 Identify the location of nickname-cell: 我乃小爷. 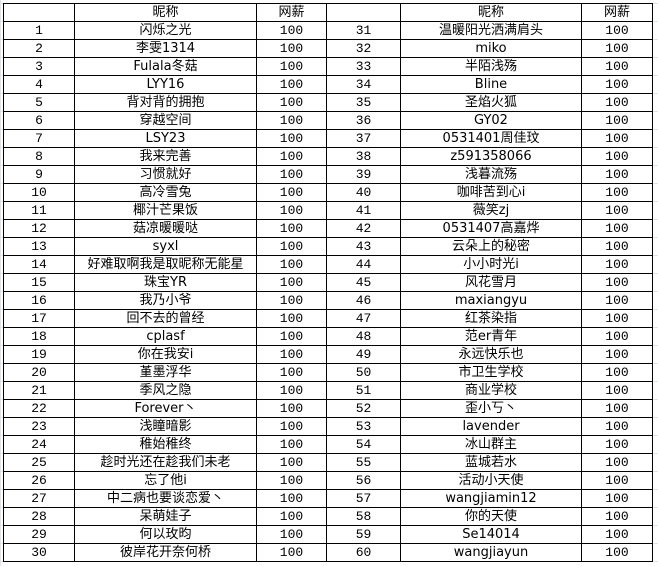
(165, 300).